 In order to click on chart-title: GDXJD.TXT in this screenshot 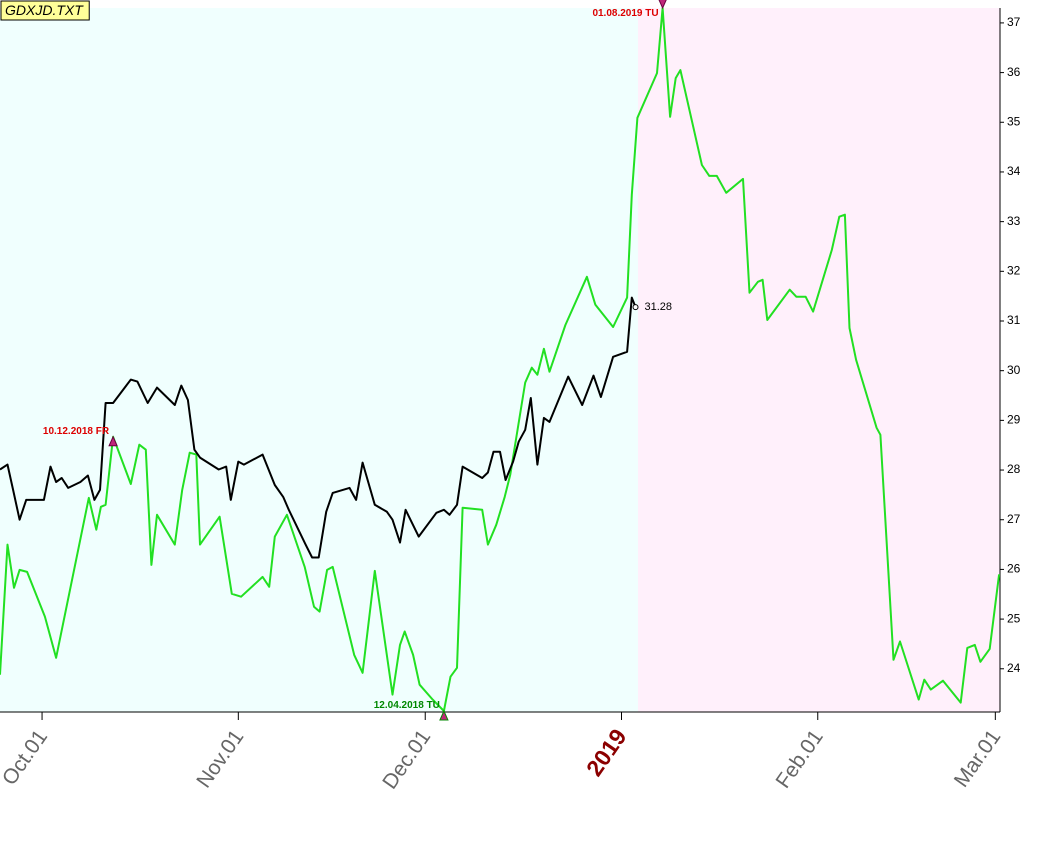, I will do `click(44, 10)`.